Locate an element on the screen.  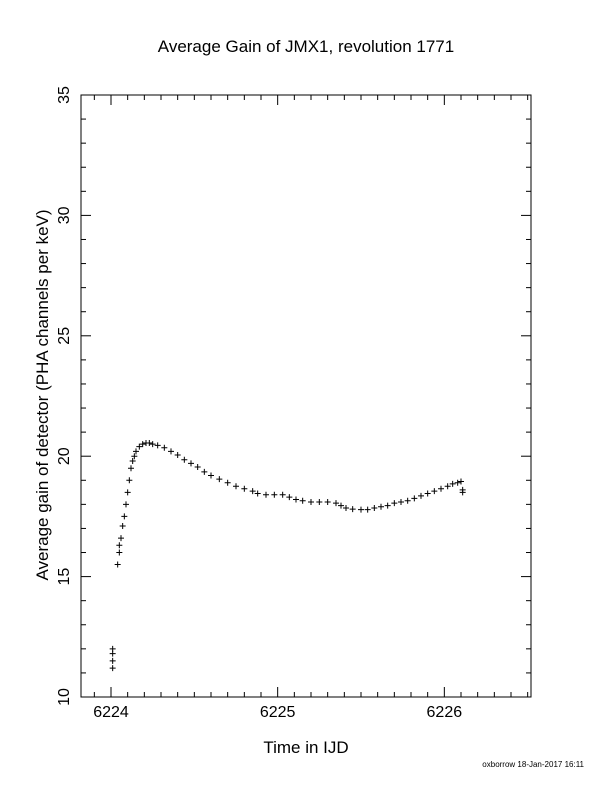
y-tick-label: 35 is located at coordinates (64, 95).